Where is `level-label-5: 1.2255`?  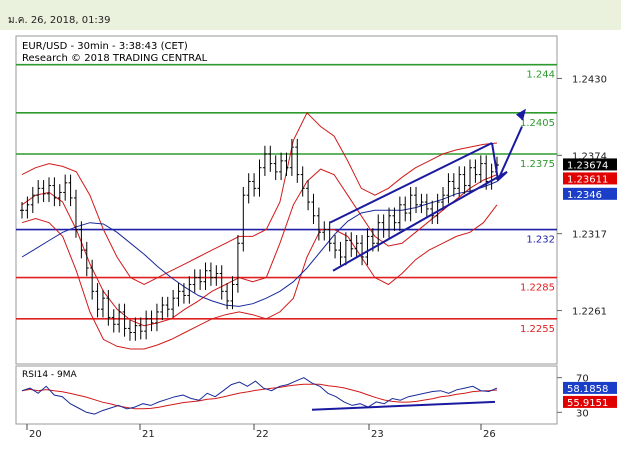 level-label-5: 1.2255 is located at coordinates (537, 329).